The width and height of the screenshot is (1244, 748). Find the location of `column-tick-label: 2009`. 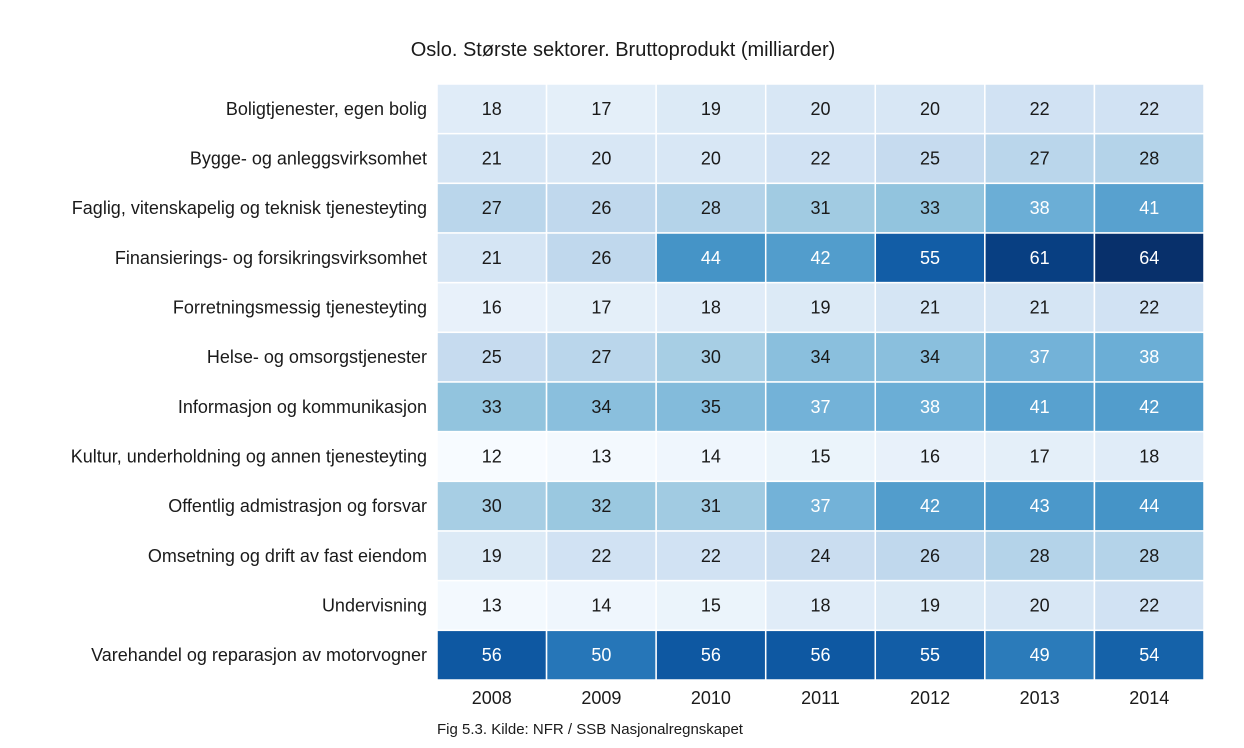

column-tick-label: 2009 is located at coordinates (601, 698).